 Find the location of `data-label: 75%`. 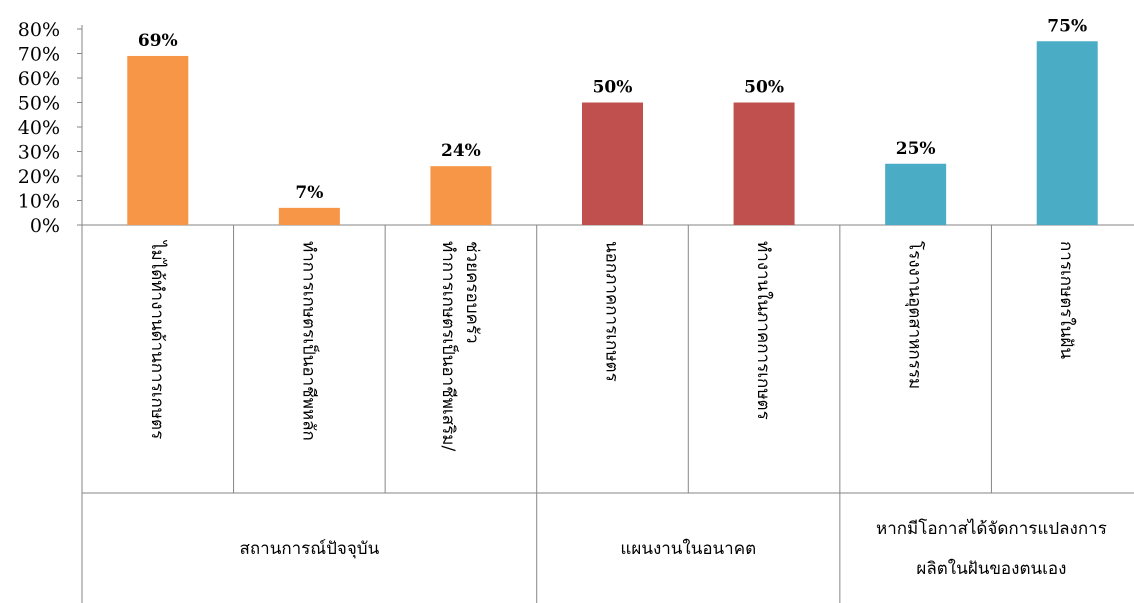

data-label: 75% is located at coordinates (1067, 26).